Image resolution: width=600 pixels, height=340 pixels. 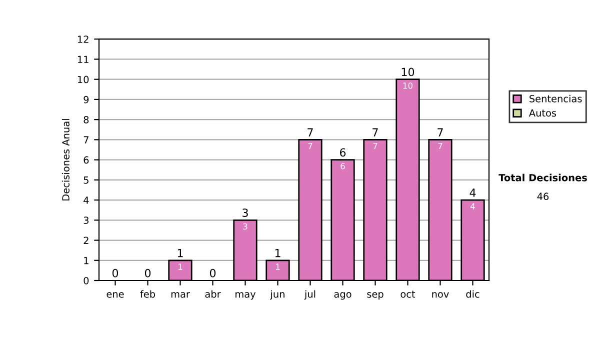 What do you see at coordinates (180, 295) in the screenshot?
I see `x-tick-label: mar` at bounding box center [180, 295].